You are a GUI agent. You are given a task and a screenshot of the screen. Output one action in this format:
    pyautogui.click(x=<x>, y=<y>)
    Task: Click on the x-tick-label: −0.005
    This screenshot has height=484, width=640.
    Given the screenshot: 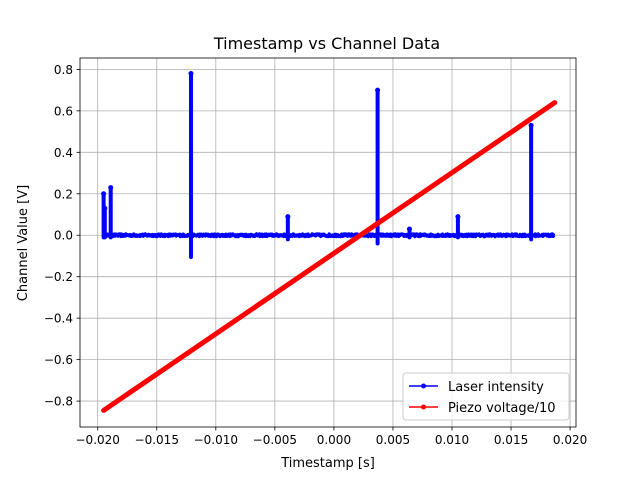 What is the action you would take?
    pyautogui.click(x=275, y=440)
    